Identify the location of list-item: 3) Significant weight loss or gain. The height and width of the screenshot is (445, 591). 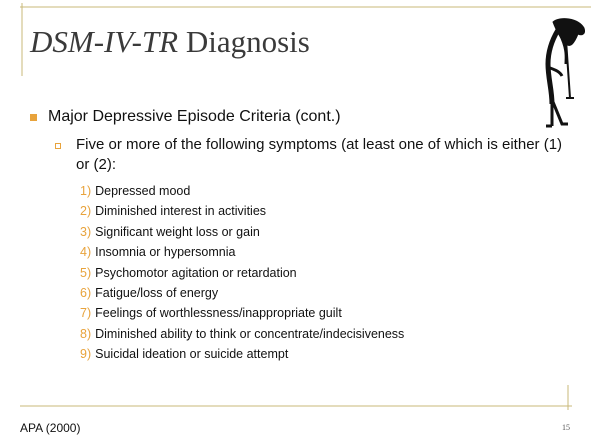
(242, 232).